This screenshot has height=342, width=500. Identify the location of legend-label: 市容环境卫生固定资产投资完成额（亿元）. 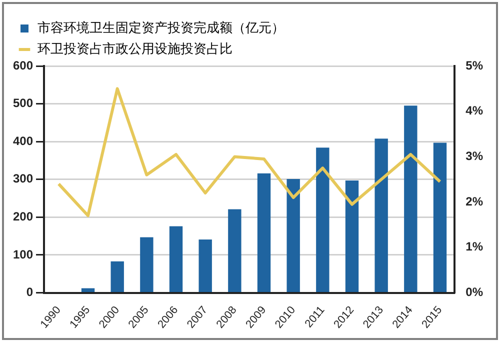
(161, 28).